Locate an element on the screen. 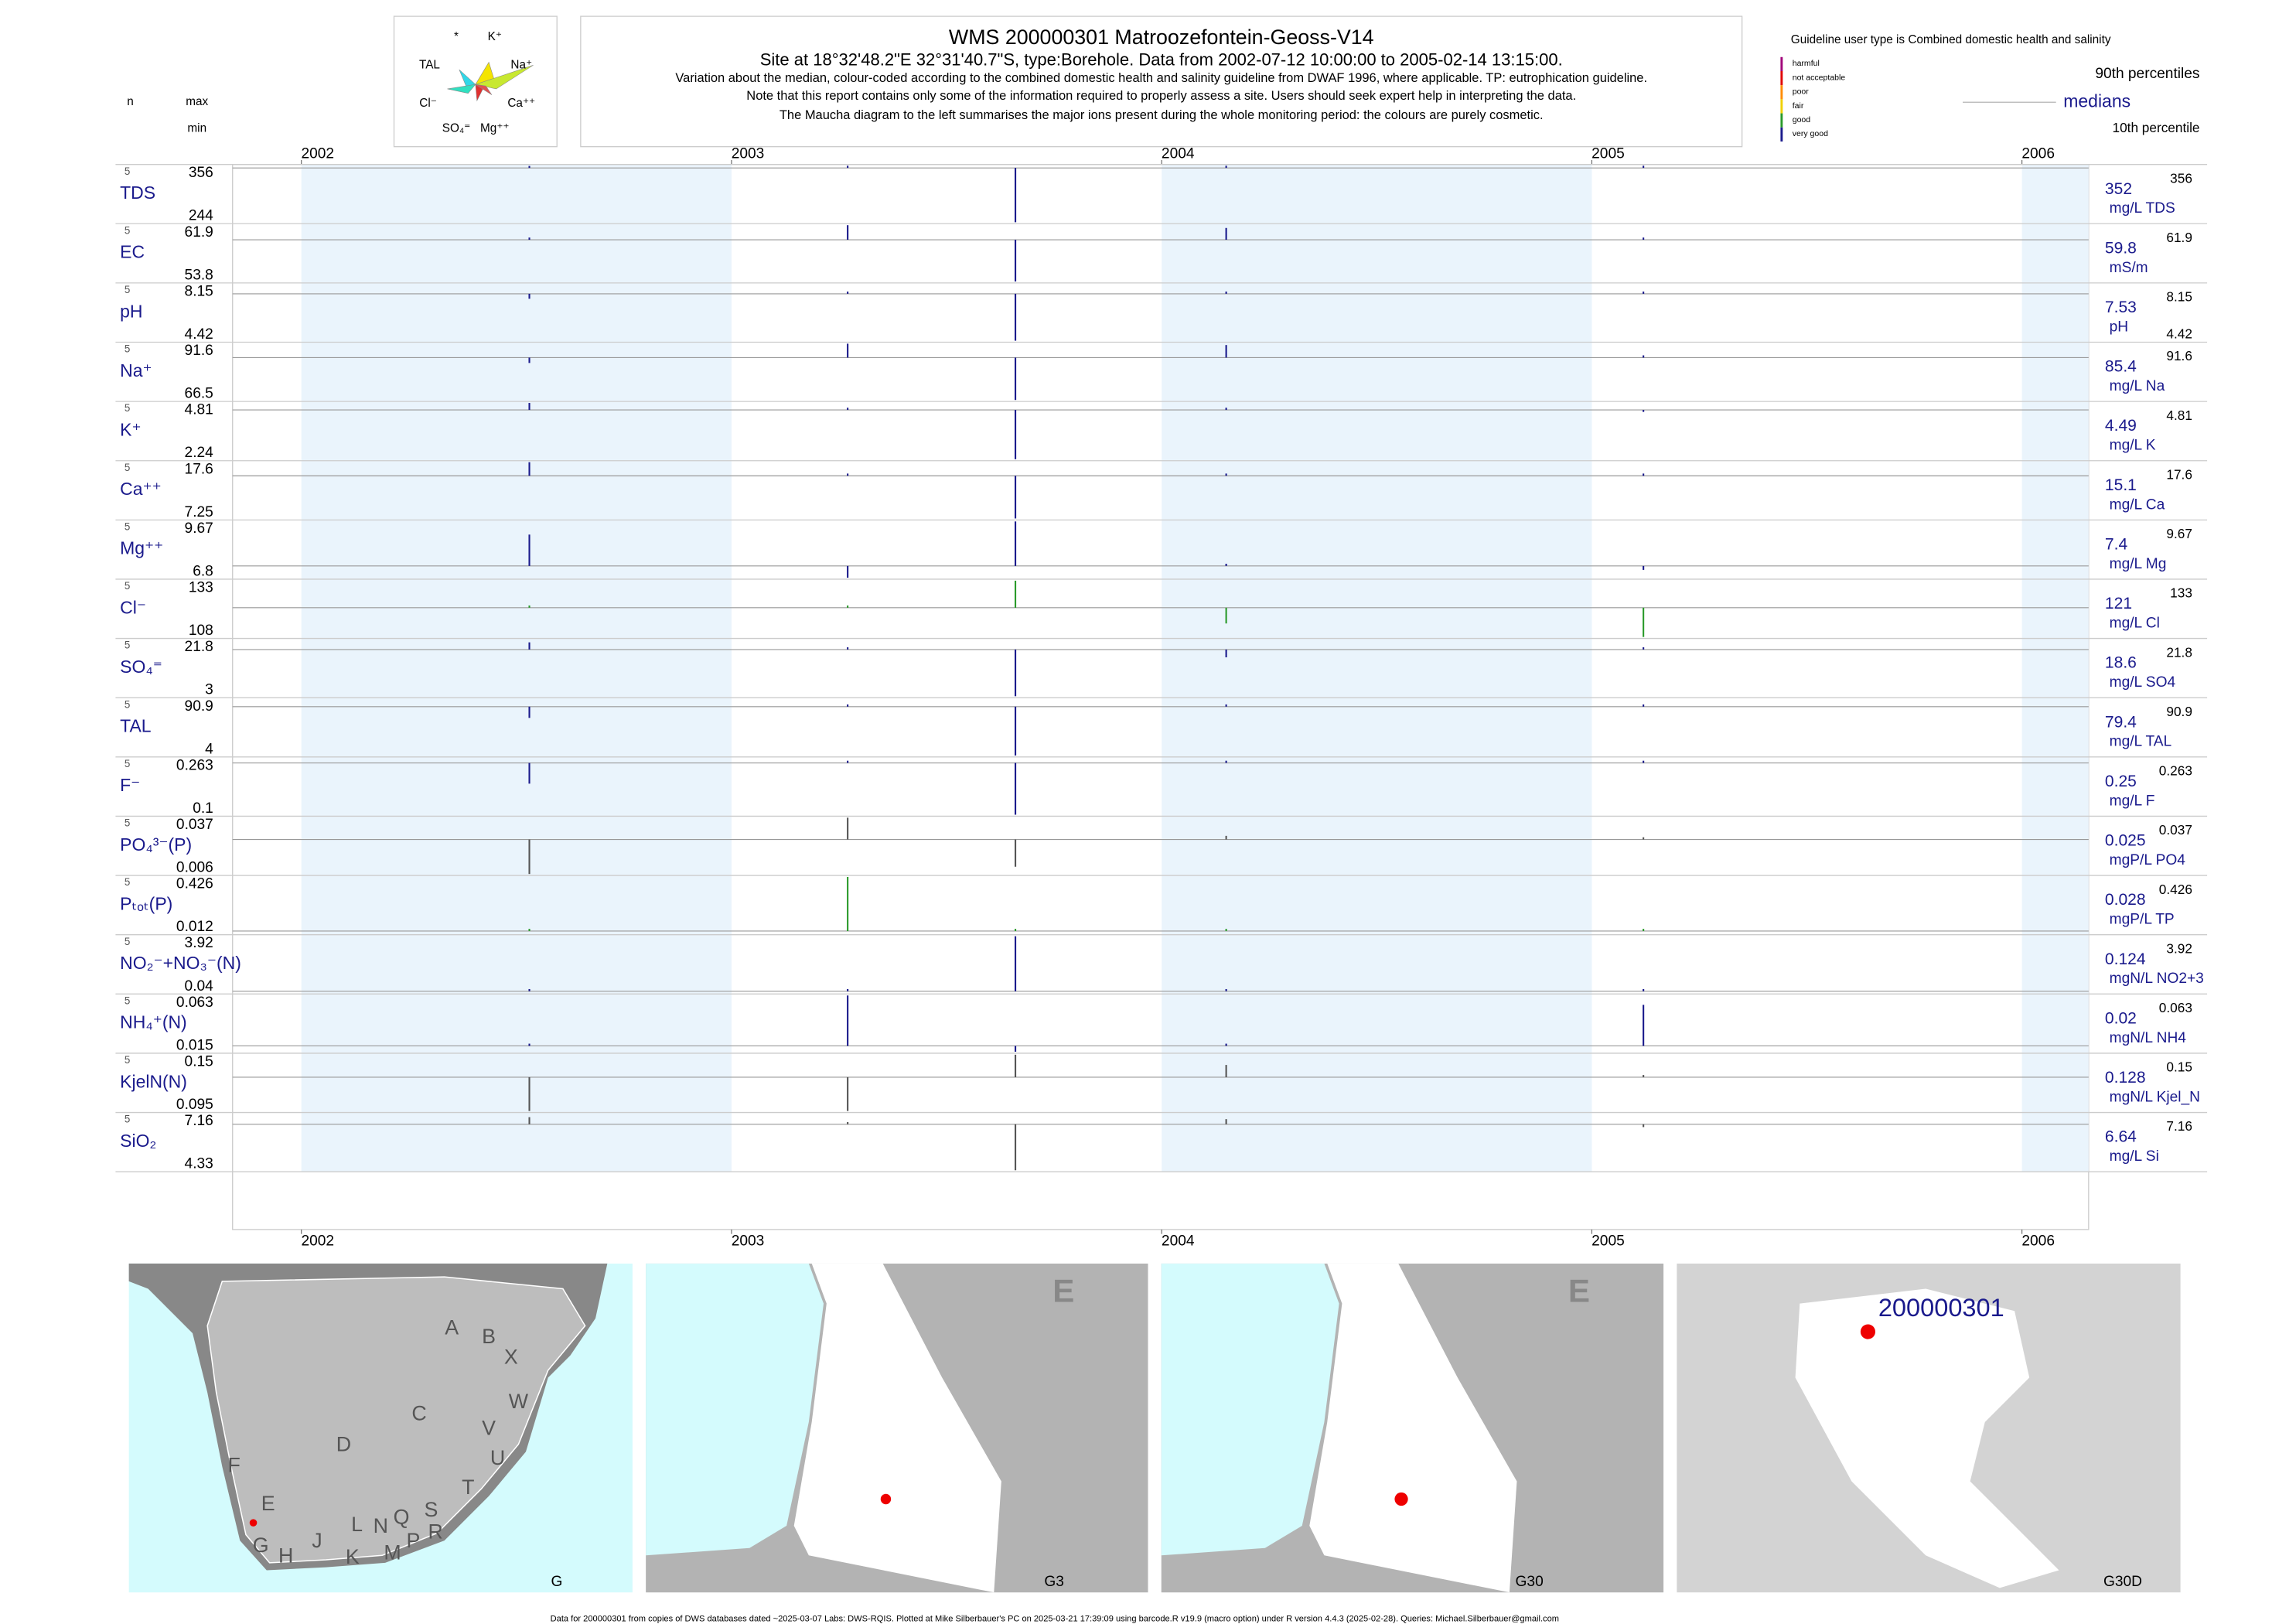 The image size is (2296, 1624). row-name: NH₄⁺(N) is located at coordinates (153, 1022).